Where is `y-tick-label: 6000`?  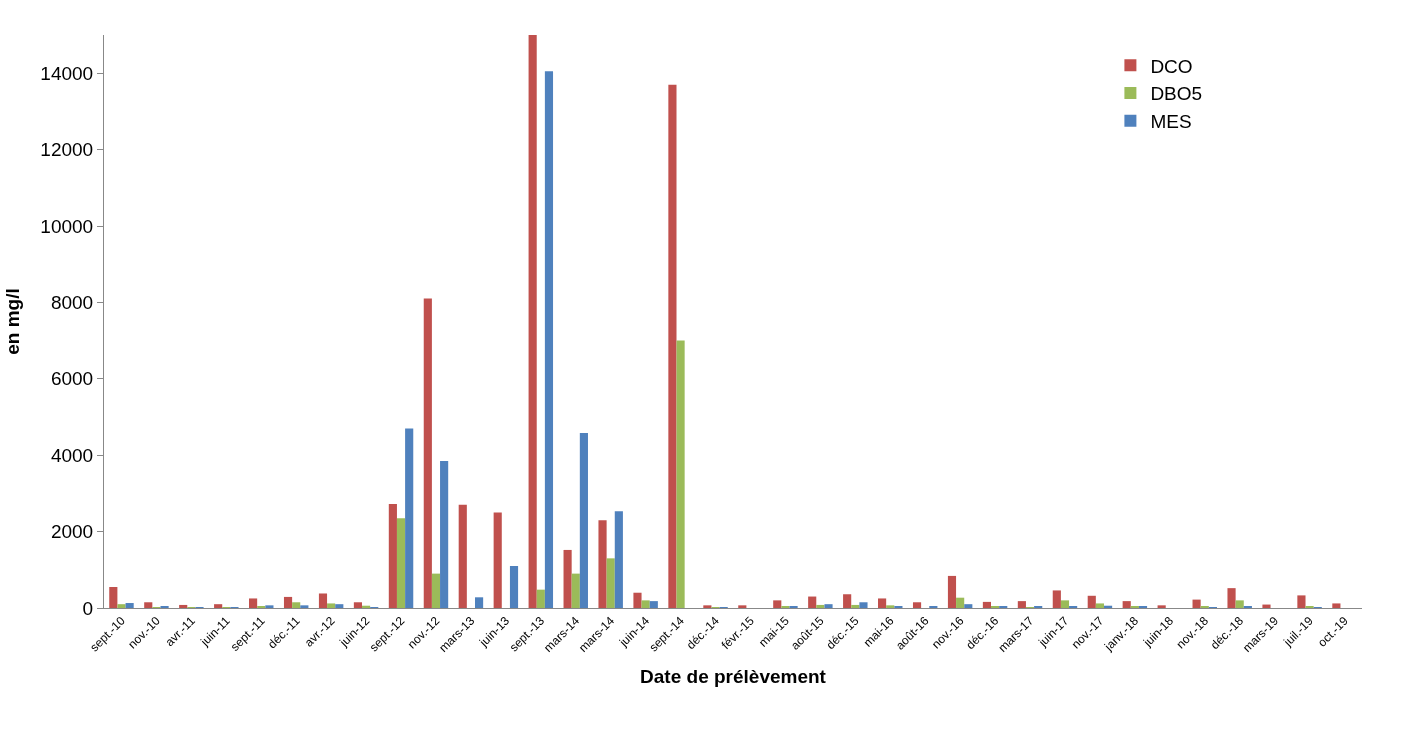
y-tick-label: 6000 is located at coordinates (72, 379).